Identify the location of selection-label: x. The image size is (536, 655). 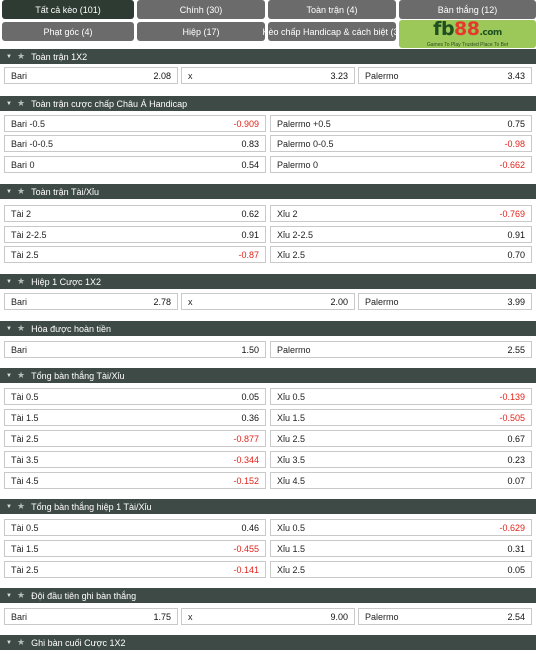
(190, 75).